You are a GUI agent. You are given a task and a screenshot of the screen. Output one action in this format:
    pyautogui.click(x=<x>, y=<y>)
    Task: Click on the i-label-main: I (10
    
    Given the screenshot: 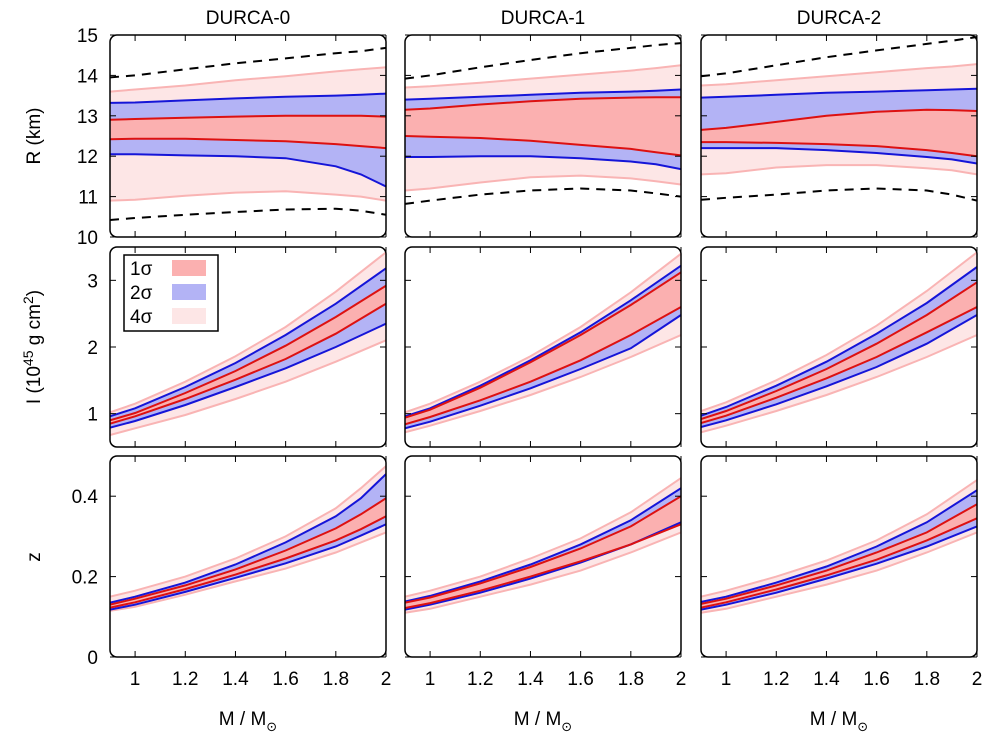 What is the action you would take?
    pyautogui.click(x=34, y=385)
    